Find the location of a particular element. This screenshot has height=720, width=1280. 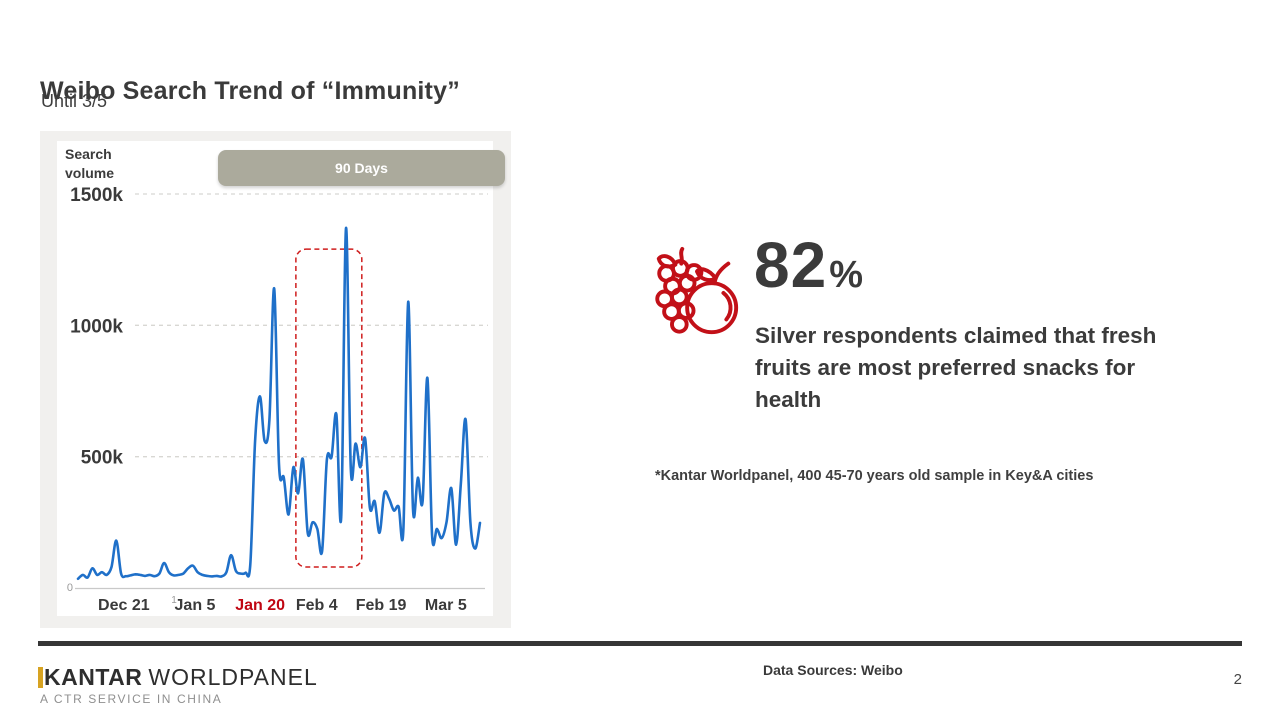

logo-gold-bar is located at coordinates (40, 677).